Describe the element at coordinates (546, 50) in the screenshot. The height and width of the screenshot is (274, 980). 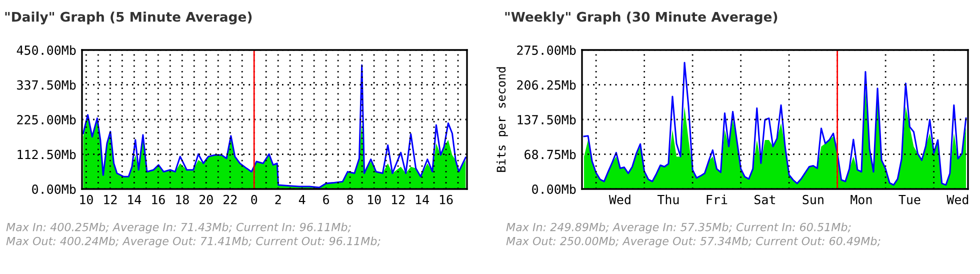
I see `y-tick-label: 275.00Mb` at that location.